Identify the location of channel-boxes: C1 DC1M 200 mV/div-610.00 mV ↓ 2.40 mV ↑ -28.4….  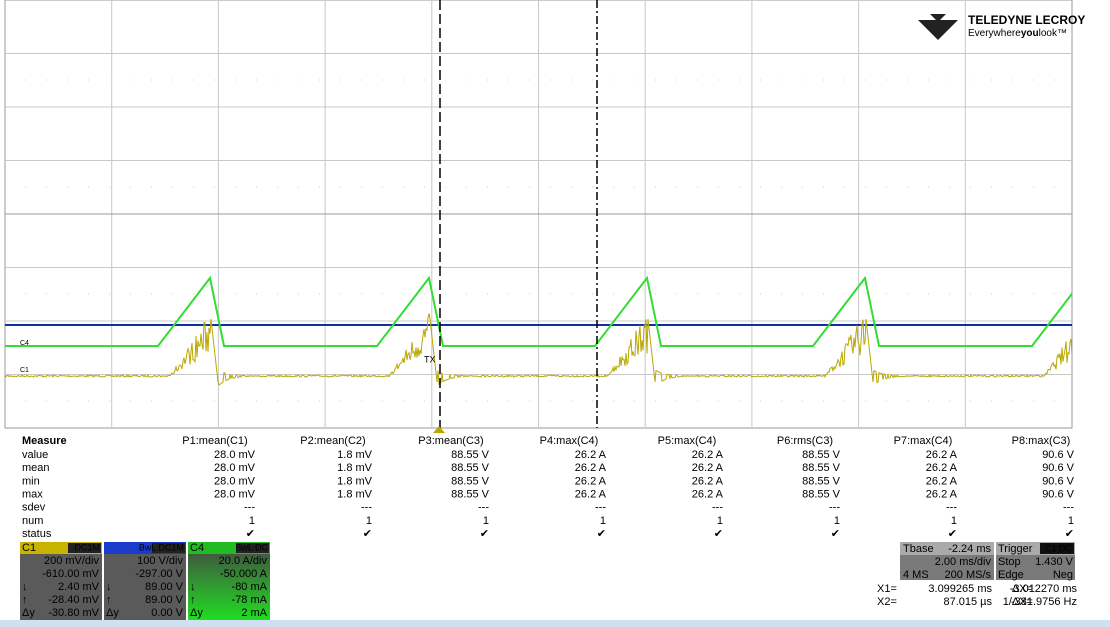
(145, 581).